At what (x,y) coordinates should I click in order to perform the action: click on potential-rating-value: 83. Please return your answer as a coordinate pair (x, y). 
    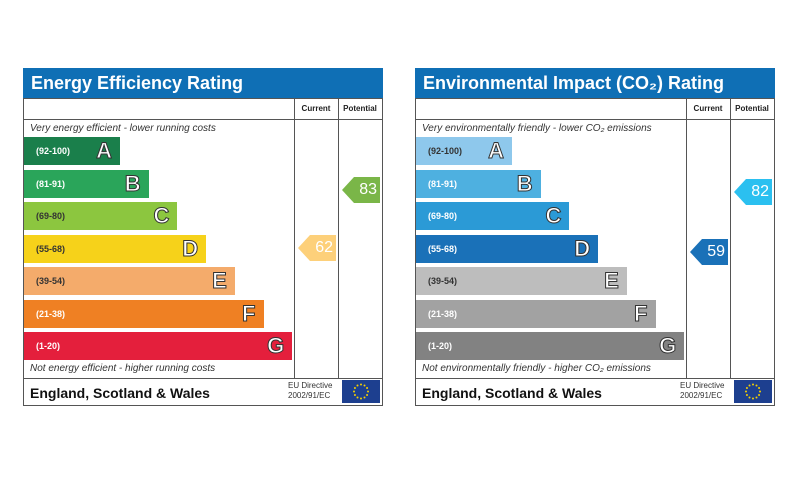
    Looking at the image, I should click on (368, 189).